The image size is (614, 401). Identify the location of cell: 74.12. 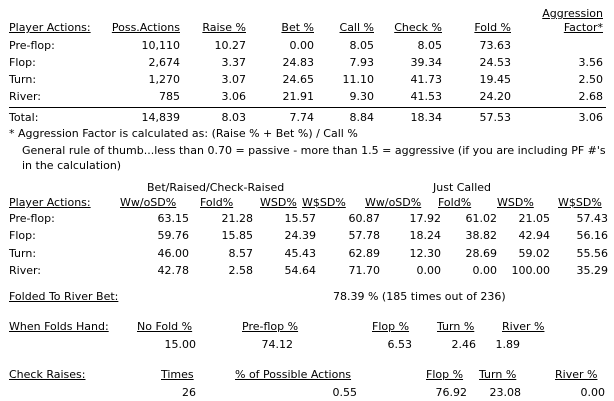
(277, 344).